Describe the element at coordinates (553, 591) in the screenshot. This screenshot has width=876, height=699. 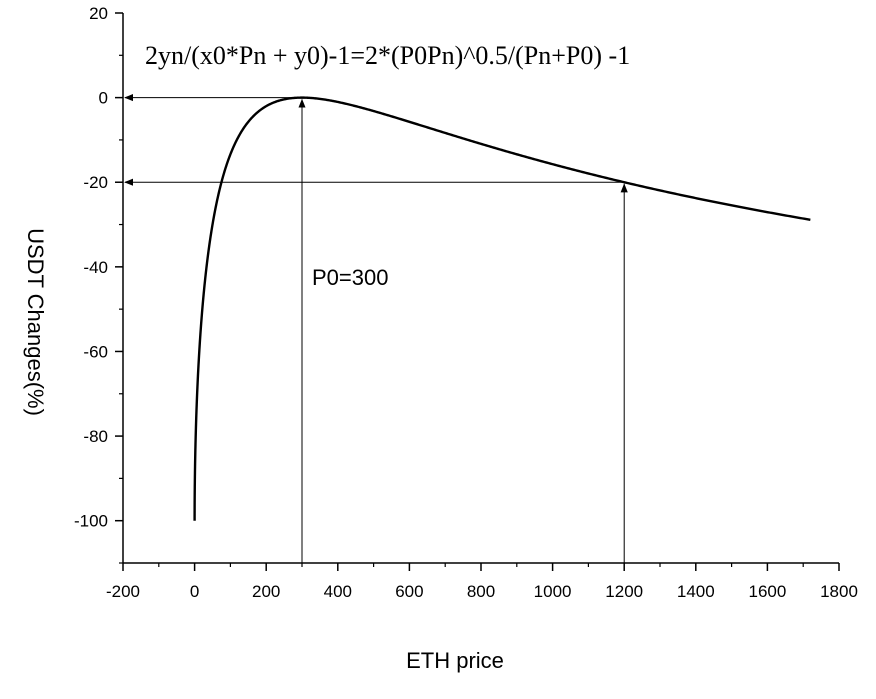
I see `x-tick-label: 1000` at that location.